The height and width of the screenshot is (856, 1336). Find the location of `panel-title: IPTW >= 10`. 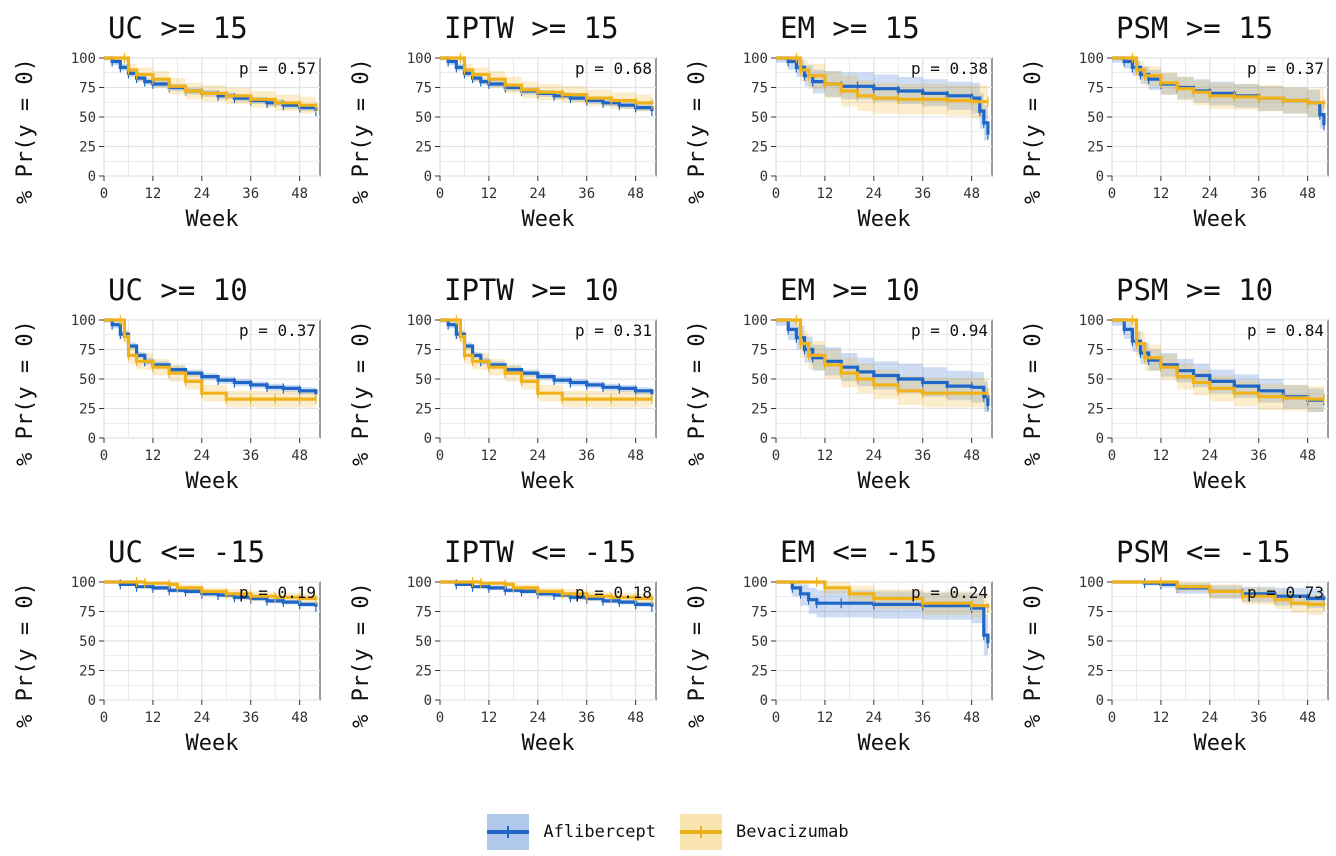

panel-title: IPTW >= 10 is located at coordinates (531, 290).